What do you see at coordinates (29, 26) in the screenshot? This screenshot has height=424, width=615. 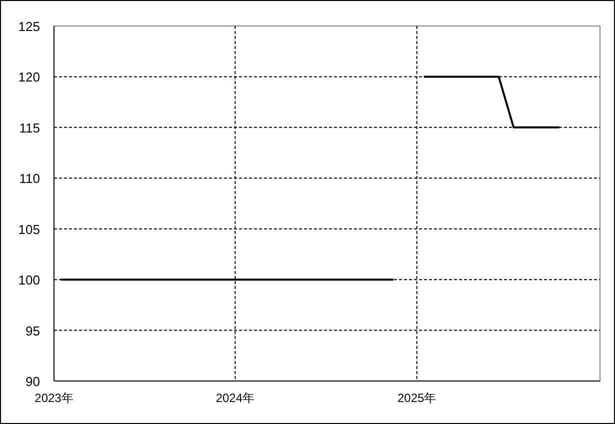 I see `y-tick-label: 125` at bounding box center [29, 26].